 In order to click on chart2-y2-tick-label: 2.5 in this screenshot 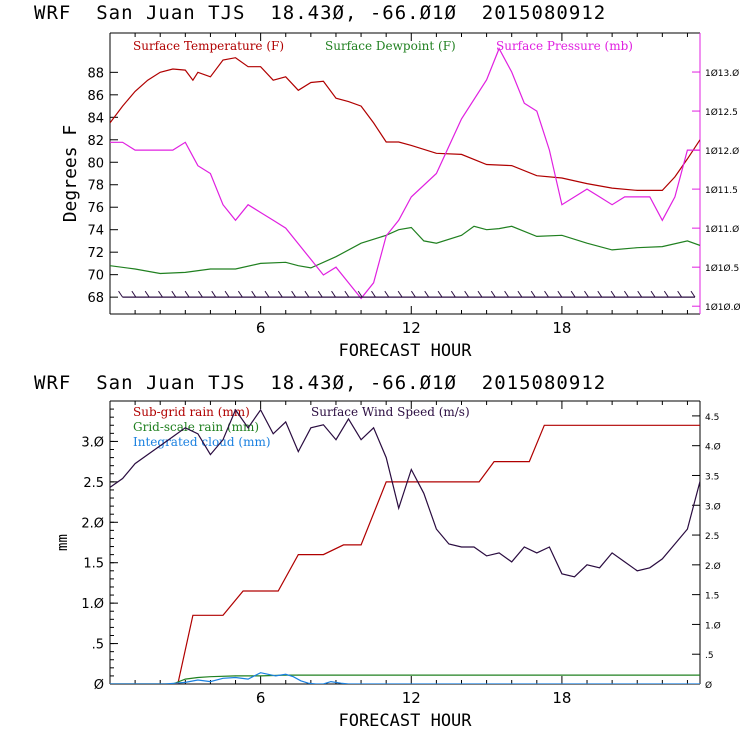, I will do `click(712, 537)`.